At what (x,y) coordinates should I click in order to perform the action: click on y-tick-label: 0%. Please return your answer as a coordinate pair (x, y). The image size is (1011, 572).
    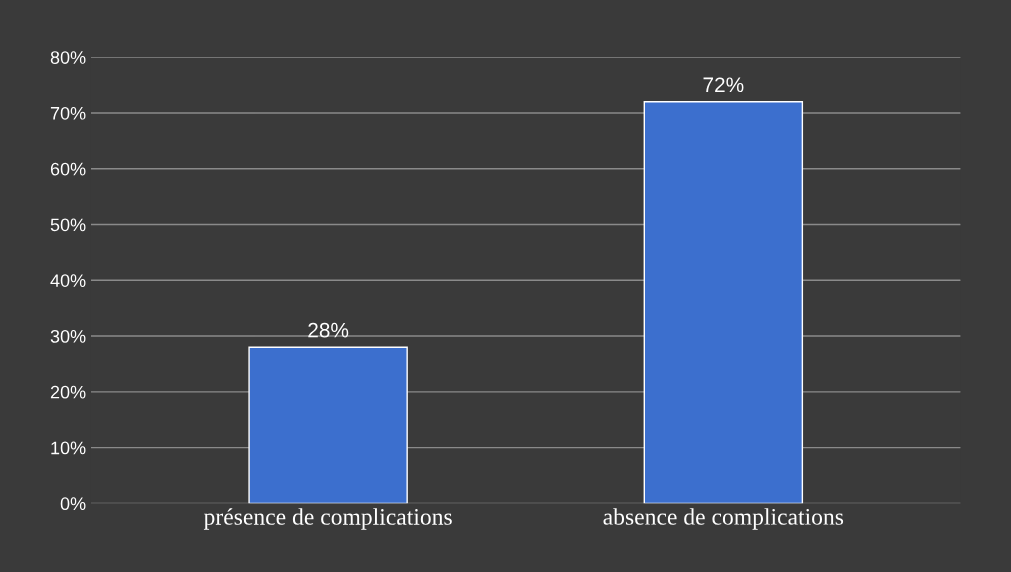
    Looking at the image, I should click on (73, 504).